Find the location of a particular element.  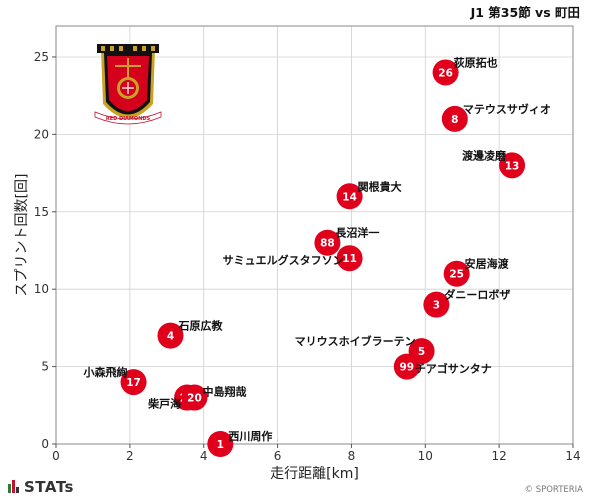

point-number: 5 is located at coordinates (421, 352).